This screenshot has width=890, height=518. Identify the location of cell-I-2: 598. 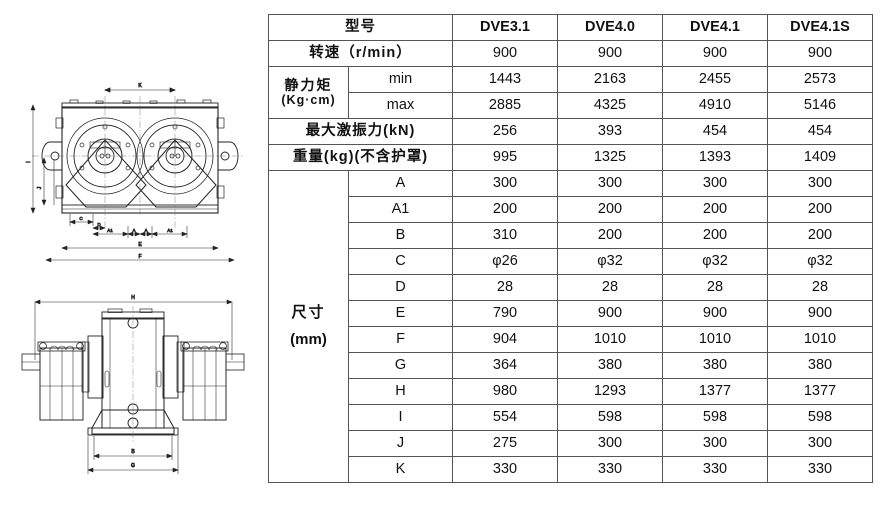
(715, 417).